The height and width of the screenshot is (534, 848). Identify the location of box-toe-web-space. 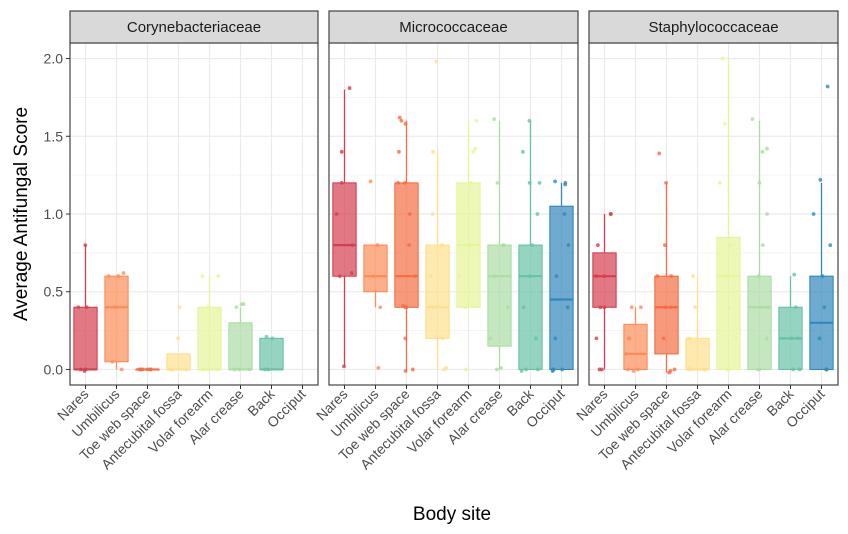
(406, 244).